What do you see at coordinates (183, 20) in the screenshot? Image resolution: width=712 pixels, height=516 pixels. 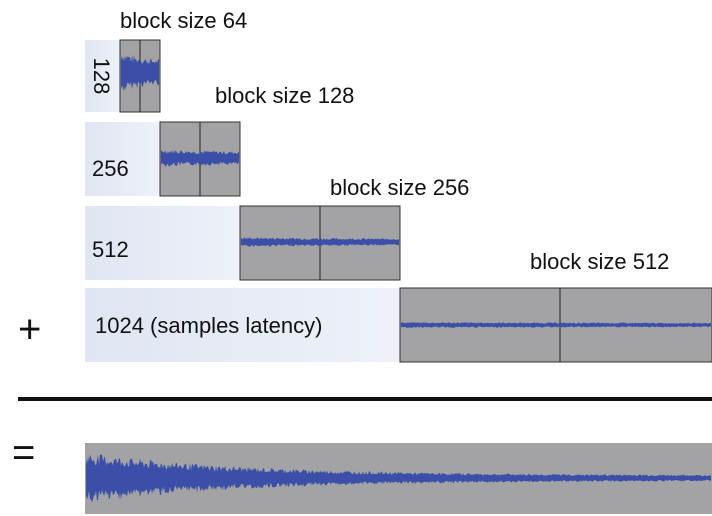 I see `block-title: block size 64` at bounding box center [183, 20].